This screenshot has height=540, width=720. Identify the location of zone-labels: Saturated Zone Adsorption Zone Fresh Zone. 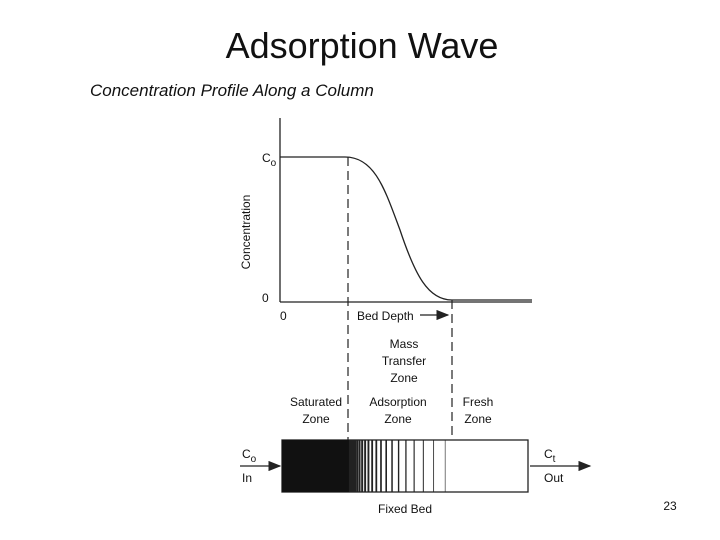
(391, 410).